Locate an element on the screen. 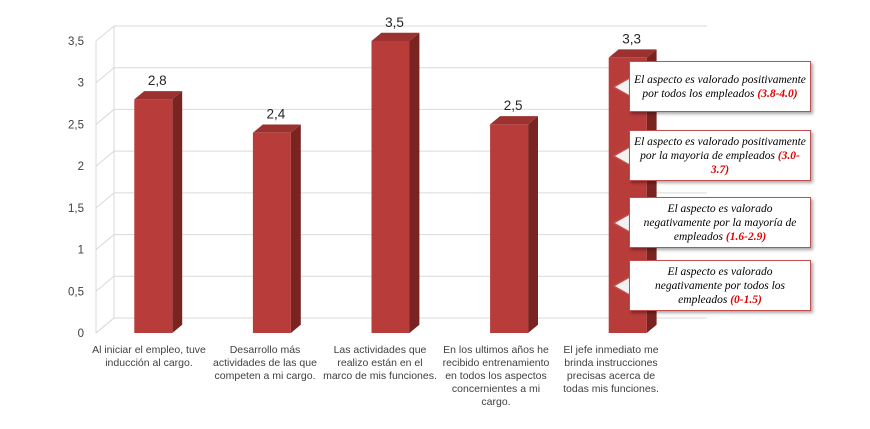 The image size is (870, 429). data-label: 2,4 is located at coordinates (276, 114).